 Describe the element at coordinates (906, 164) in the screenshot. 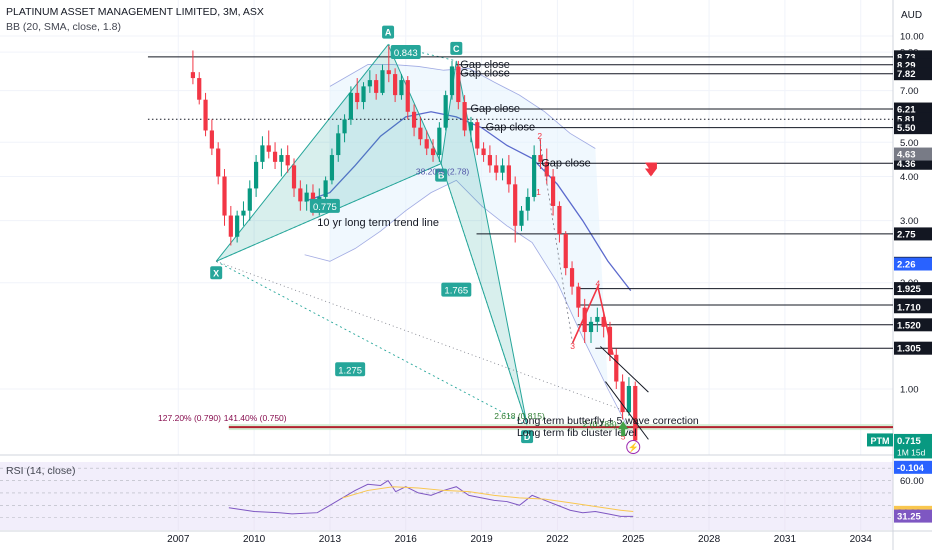

I see `level-price-badge: 4.36` at that location.